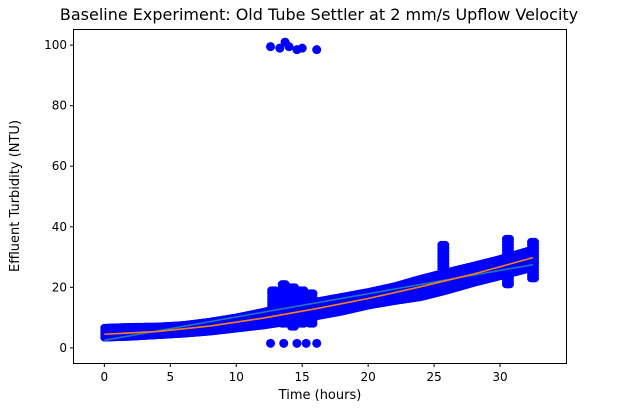  Describe the element at coordinates (59, 196) in the screenshot. I see `y-axis: 0 20 40 60 80 100` at that location.